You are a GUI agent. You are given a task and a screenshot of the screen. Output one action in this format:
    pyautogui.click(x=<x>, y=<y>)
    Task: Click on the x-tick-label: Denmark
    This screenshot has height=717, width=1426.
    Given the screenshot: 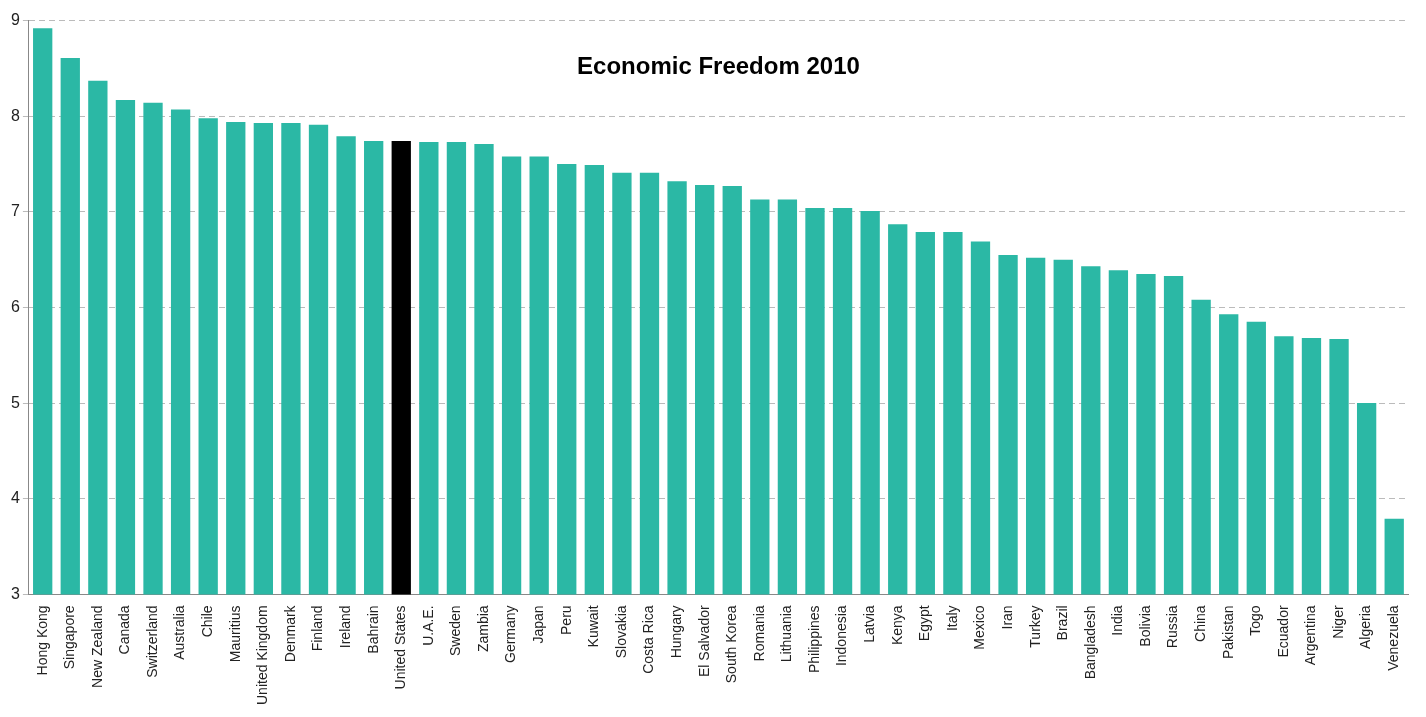 What is the action you would take?
    pyautogui.click(x=289, y=633)
    